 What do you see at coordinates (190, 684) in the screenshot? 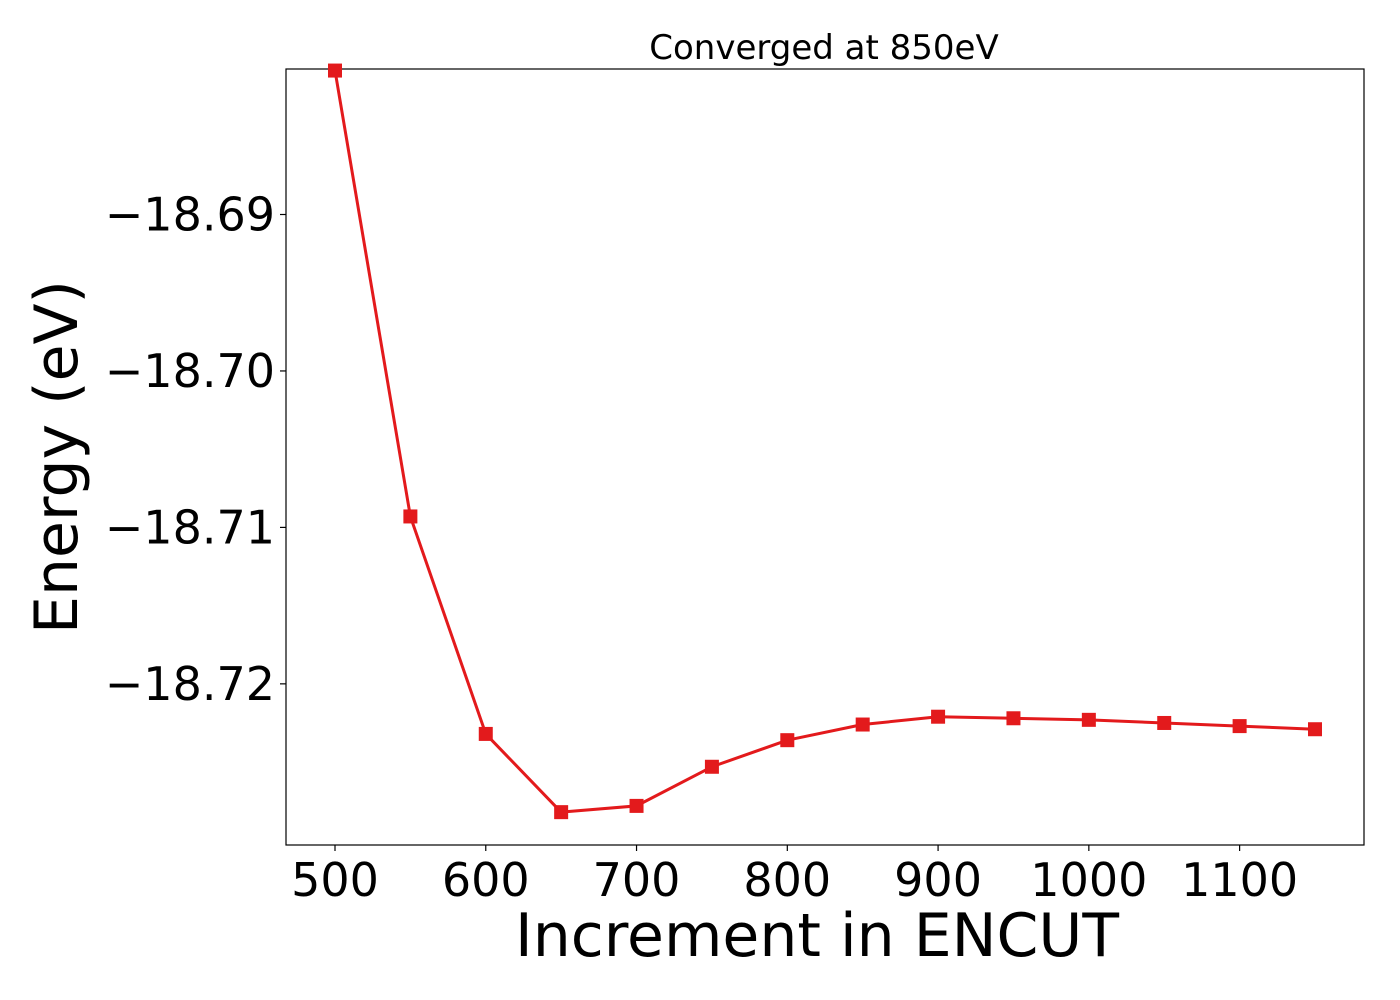
I see `y-tick-label: −18.72` at bounding box center [190, 684].